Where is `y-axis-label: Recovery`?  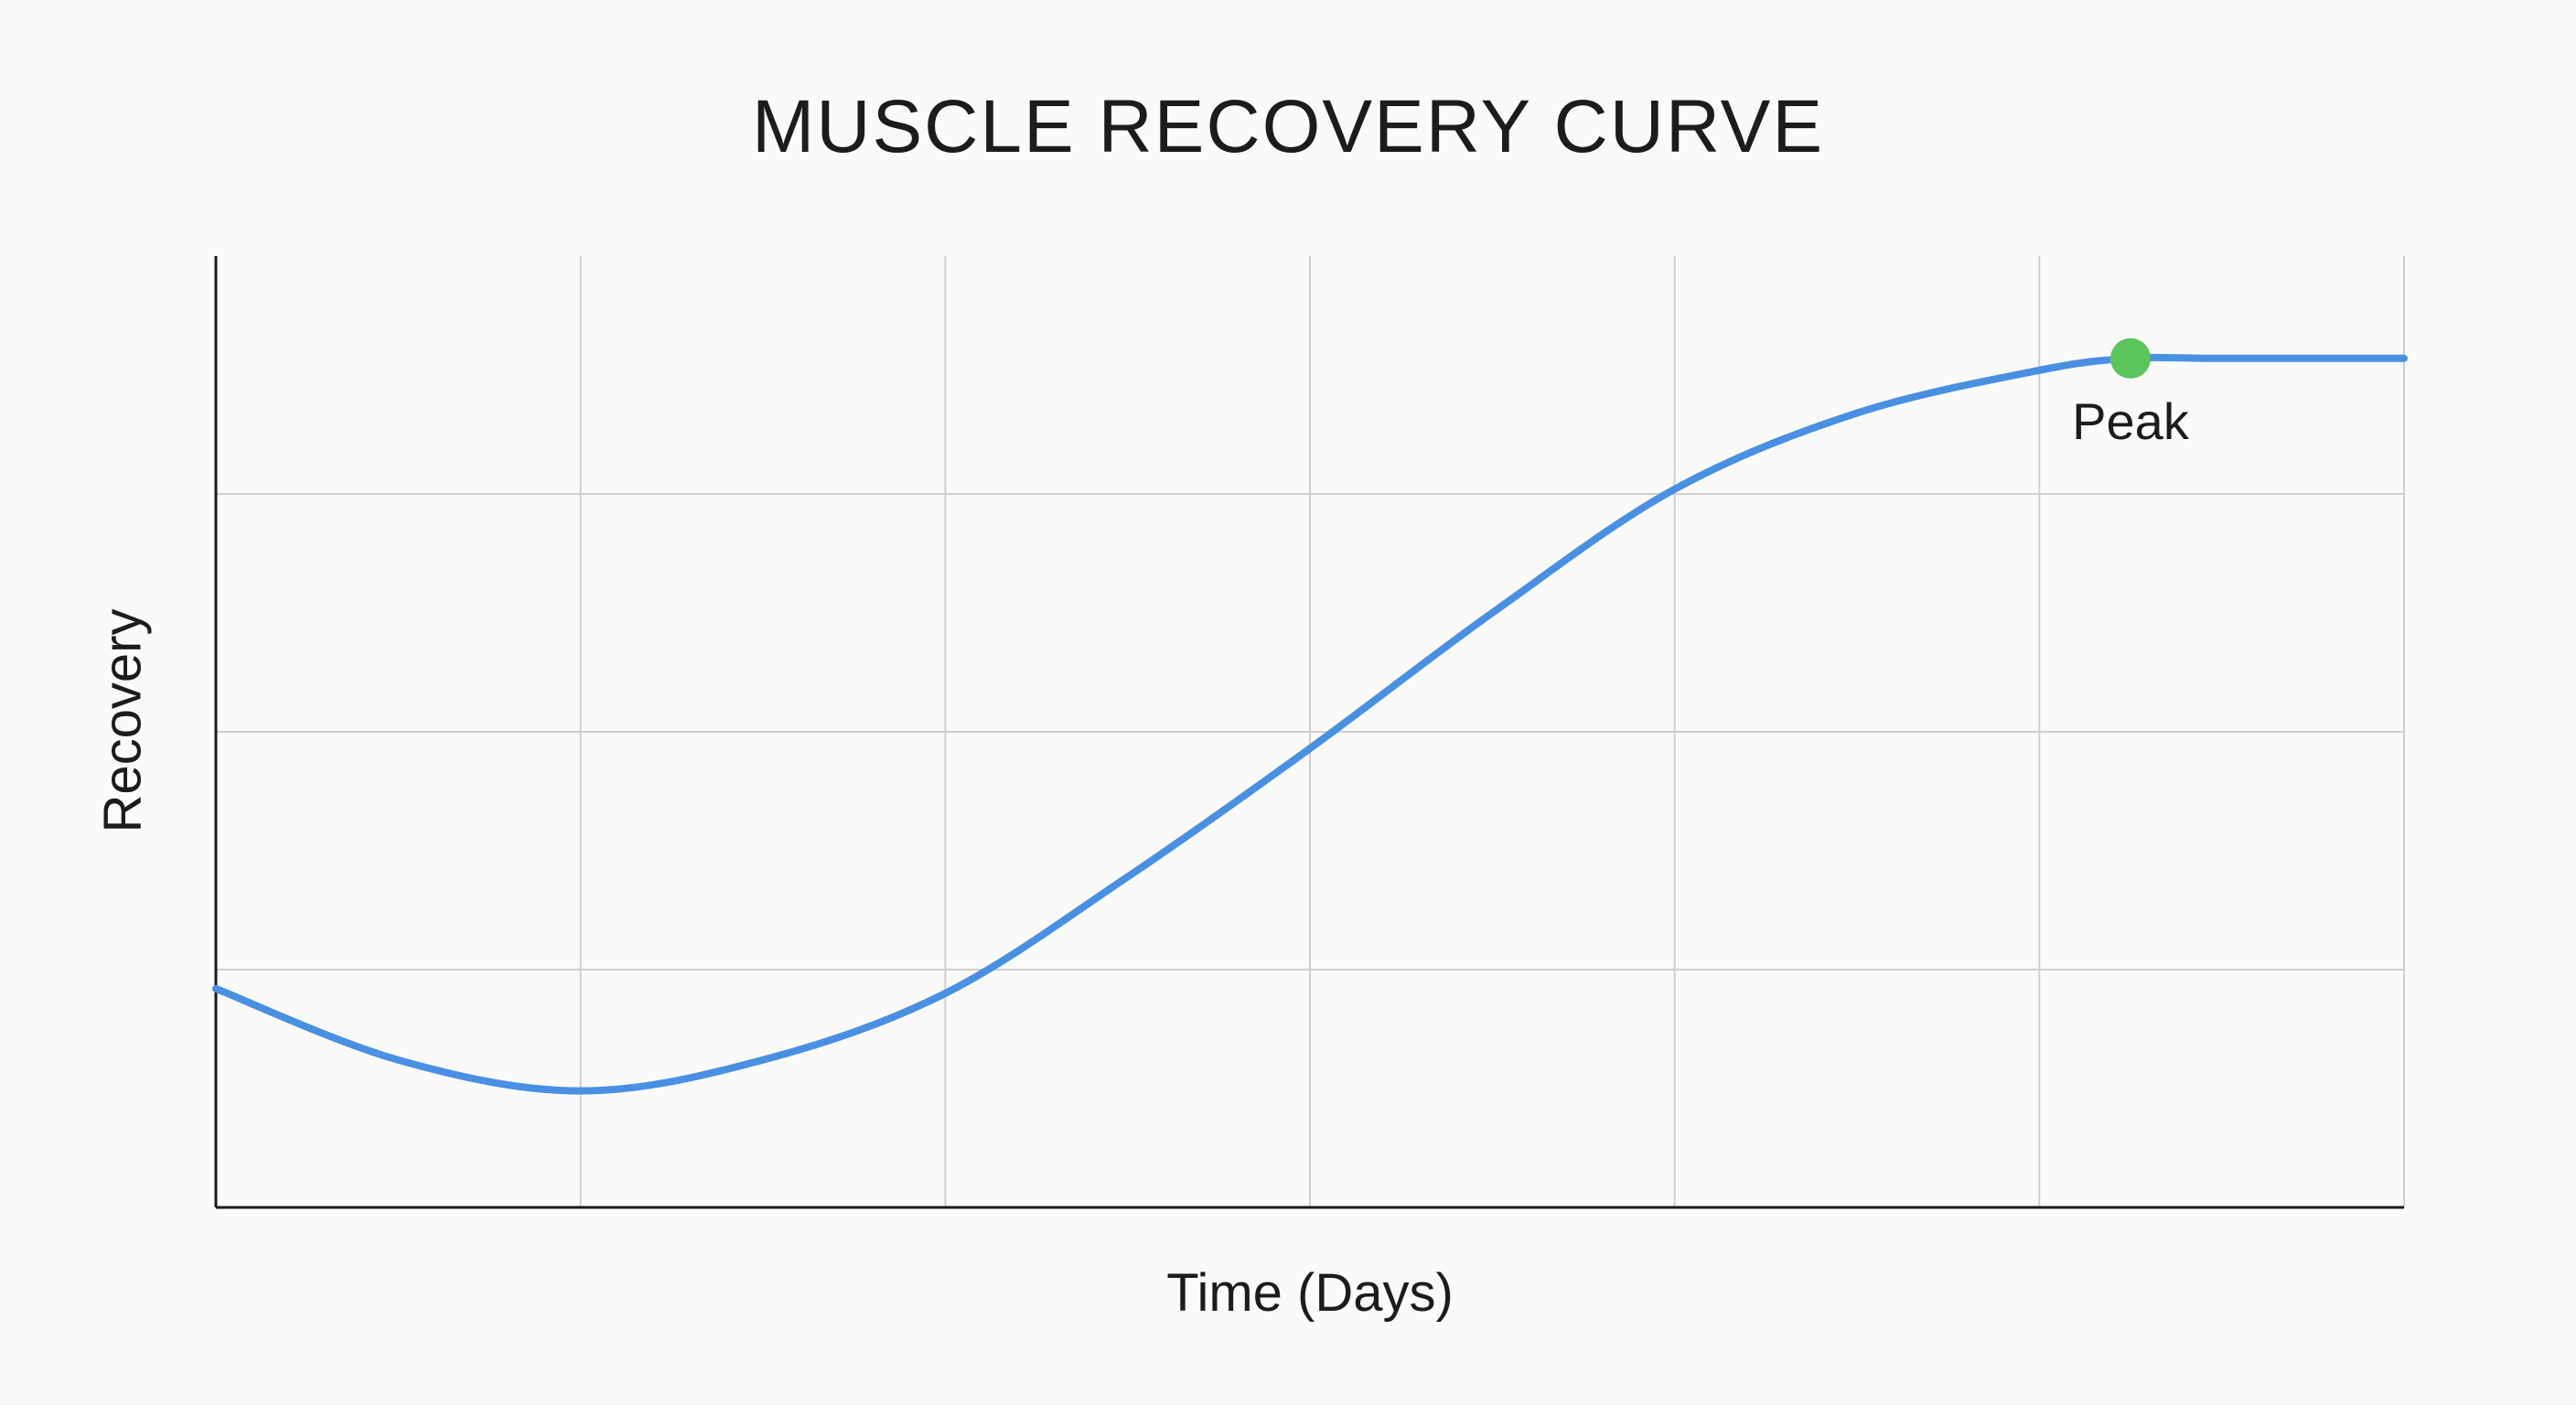
y-axis-label: Recovery is located at coordinates (123, 720).